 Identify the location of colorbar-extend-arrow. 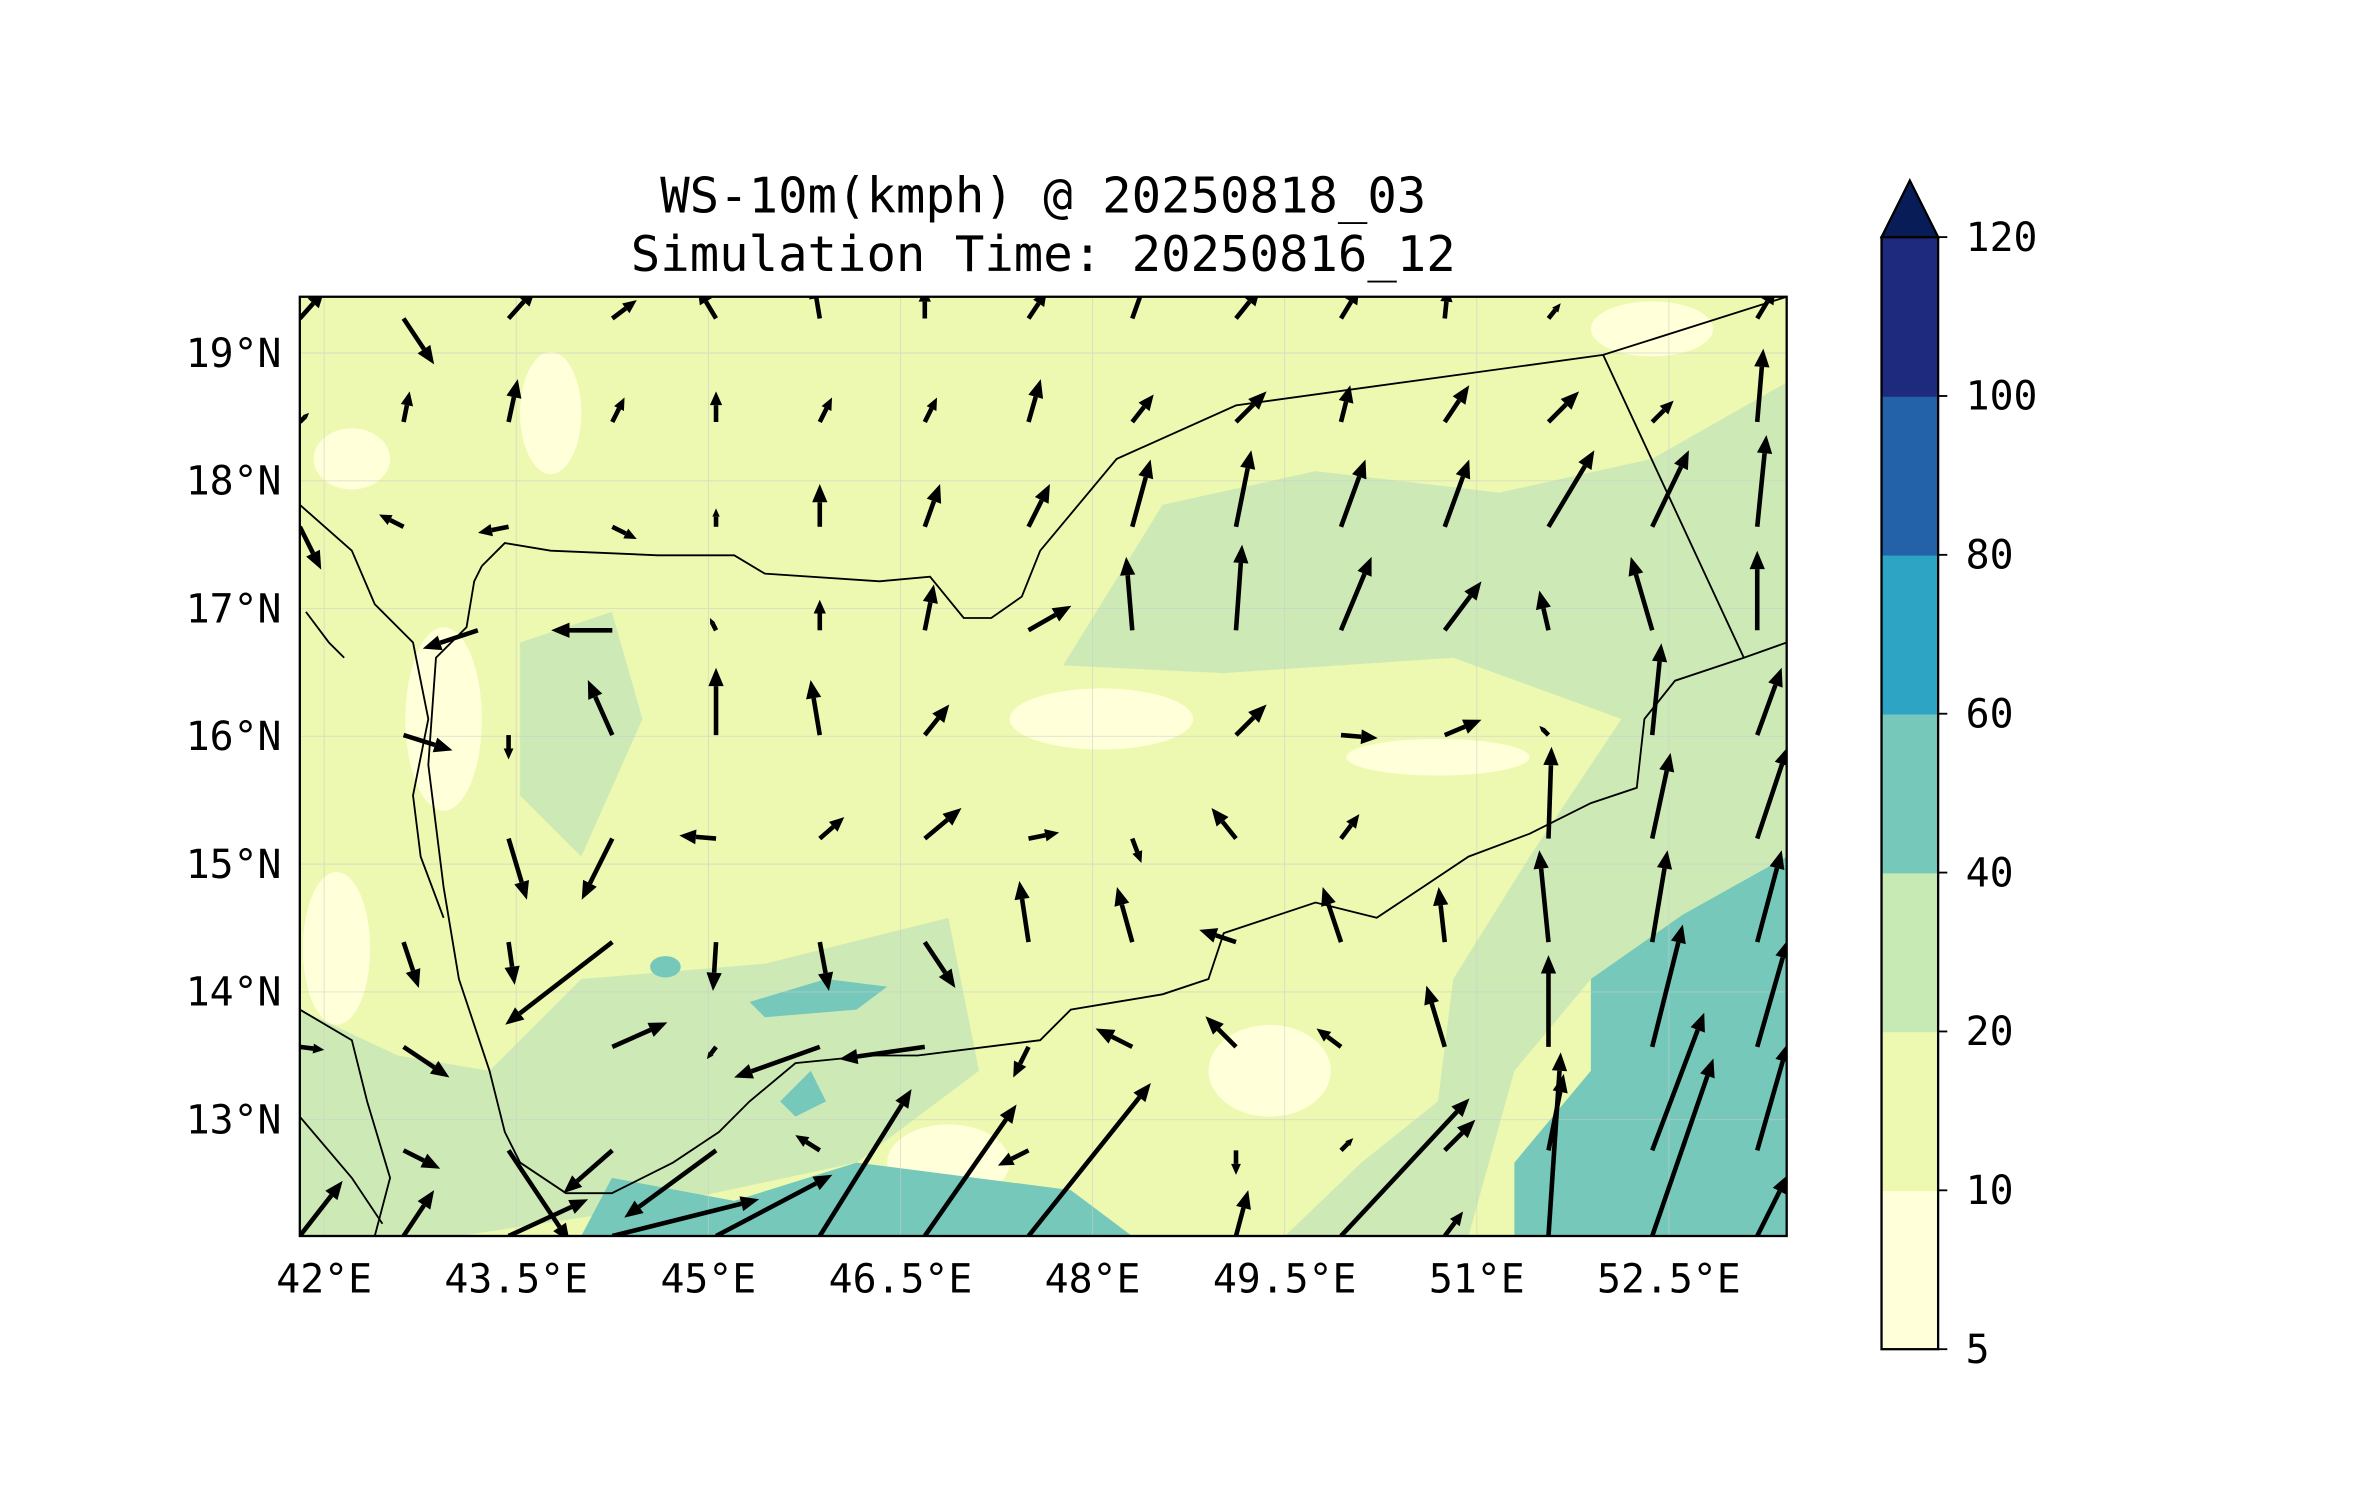
(1909, 208).